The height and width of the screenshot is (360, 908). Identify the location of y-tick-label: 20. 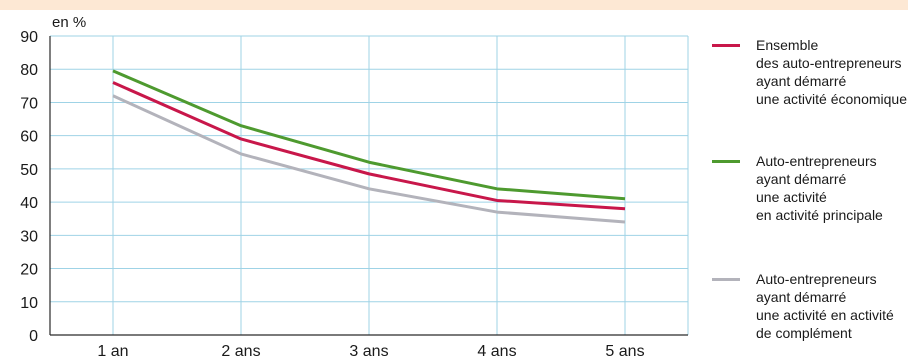
(29, 270).